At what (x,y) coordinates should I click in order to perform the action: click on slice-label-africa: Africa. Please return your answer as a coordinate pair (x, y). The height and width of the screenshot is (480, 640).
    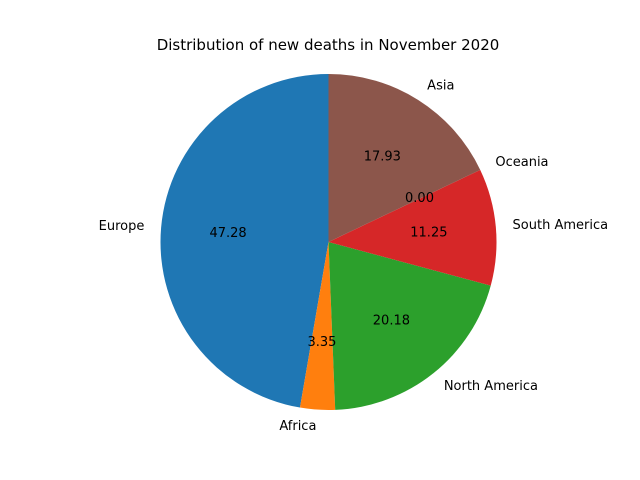
    Looking at the image, I should click on (297, 426).